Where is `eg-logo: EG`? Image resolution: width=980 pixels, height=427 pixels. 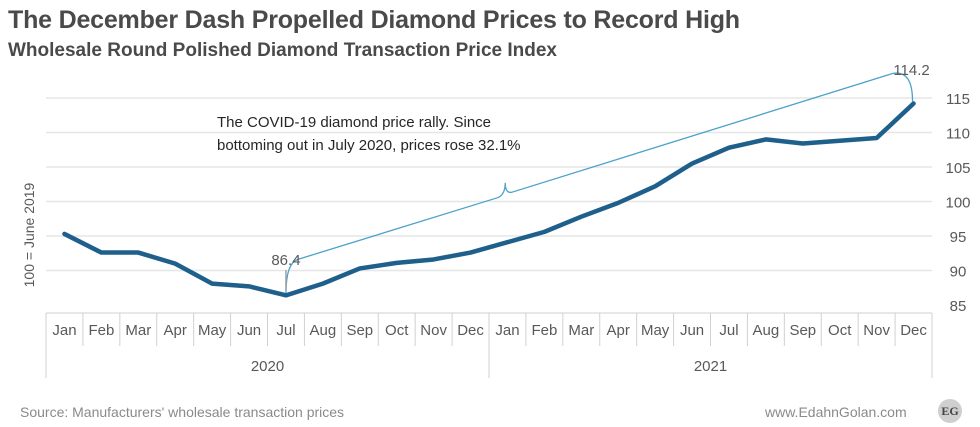
eg-logo: EG is located at coordinates (950, 411).